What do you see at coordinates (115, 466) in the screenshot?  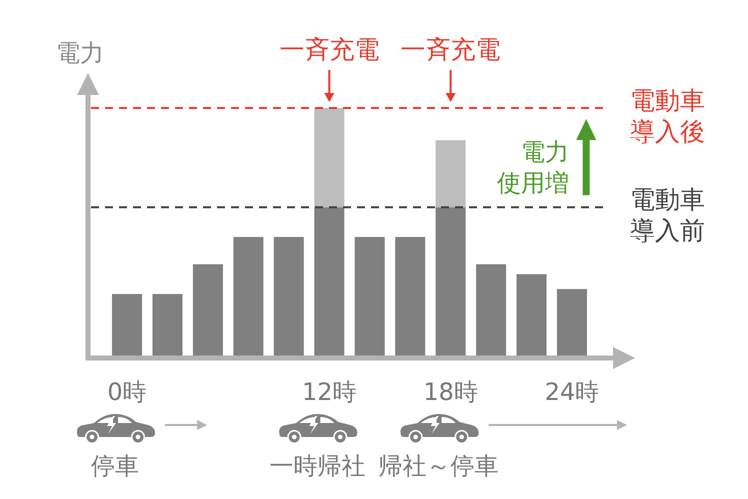 I see `text: 停車` at bounding box center [115, 466].